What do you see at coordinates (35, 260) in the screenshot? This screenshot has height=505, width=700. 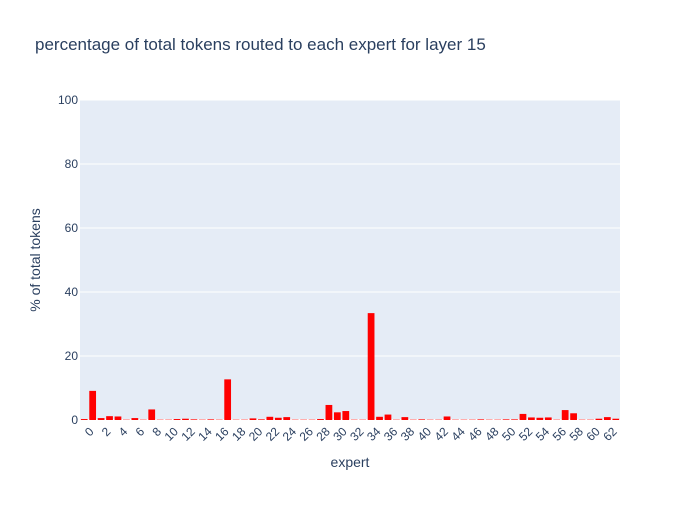 I see `y-axis-title: % of total tokens` at bounding box center [35, 260].